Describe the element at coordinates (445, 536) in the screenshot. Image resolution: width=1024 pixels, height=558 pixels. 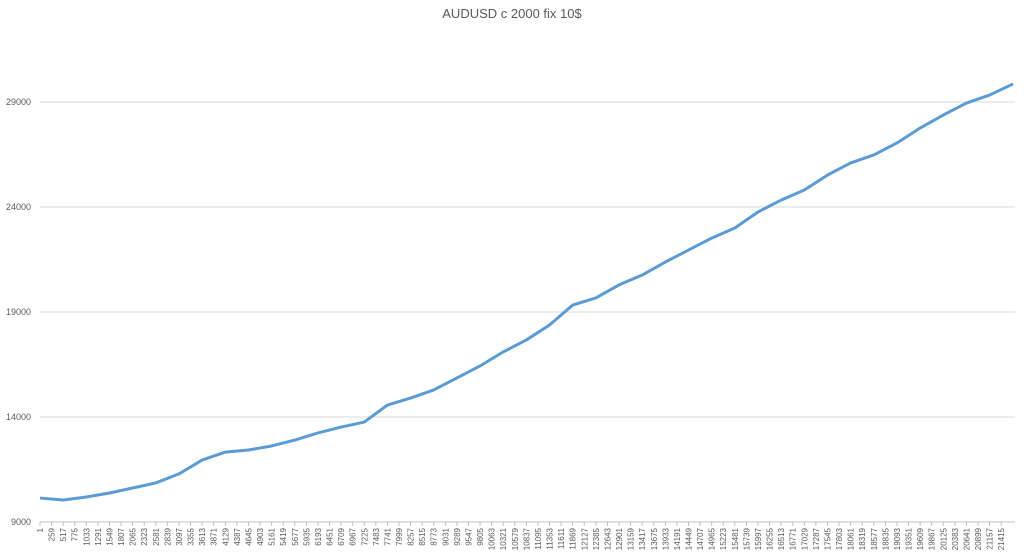
I see `x-tick-label: 9031` at that location.